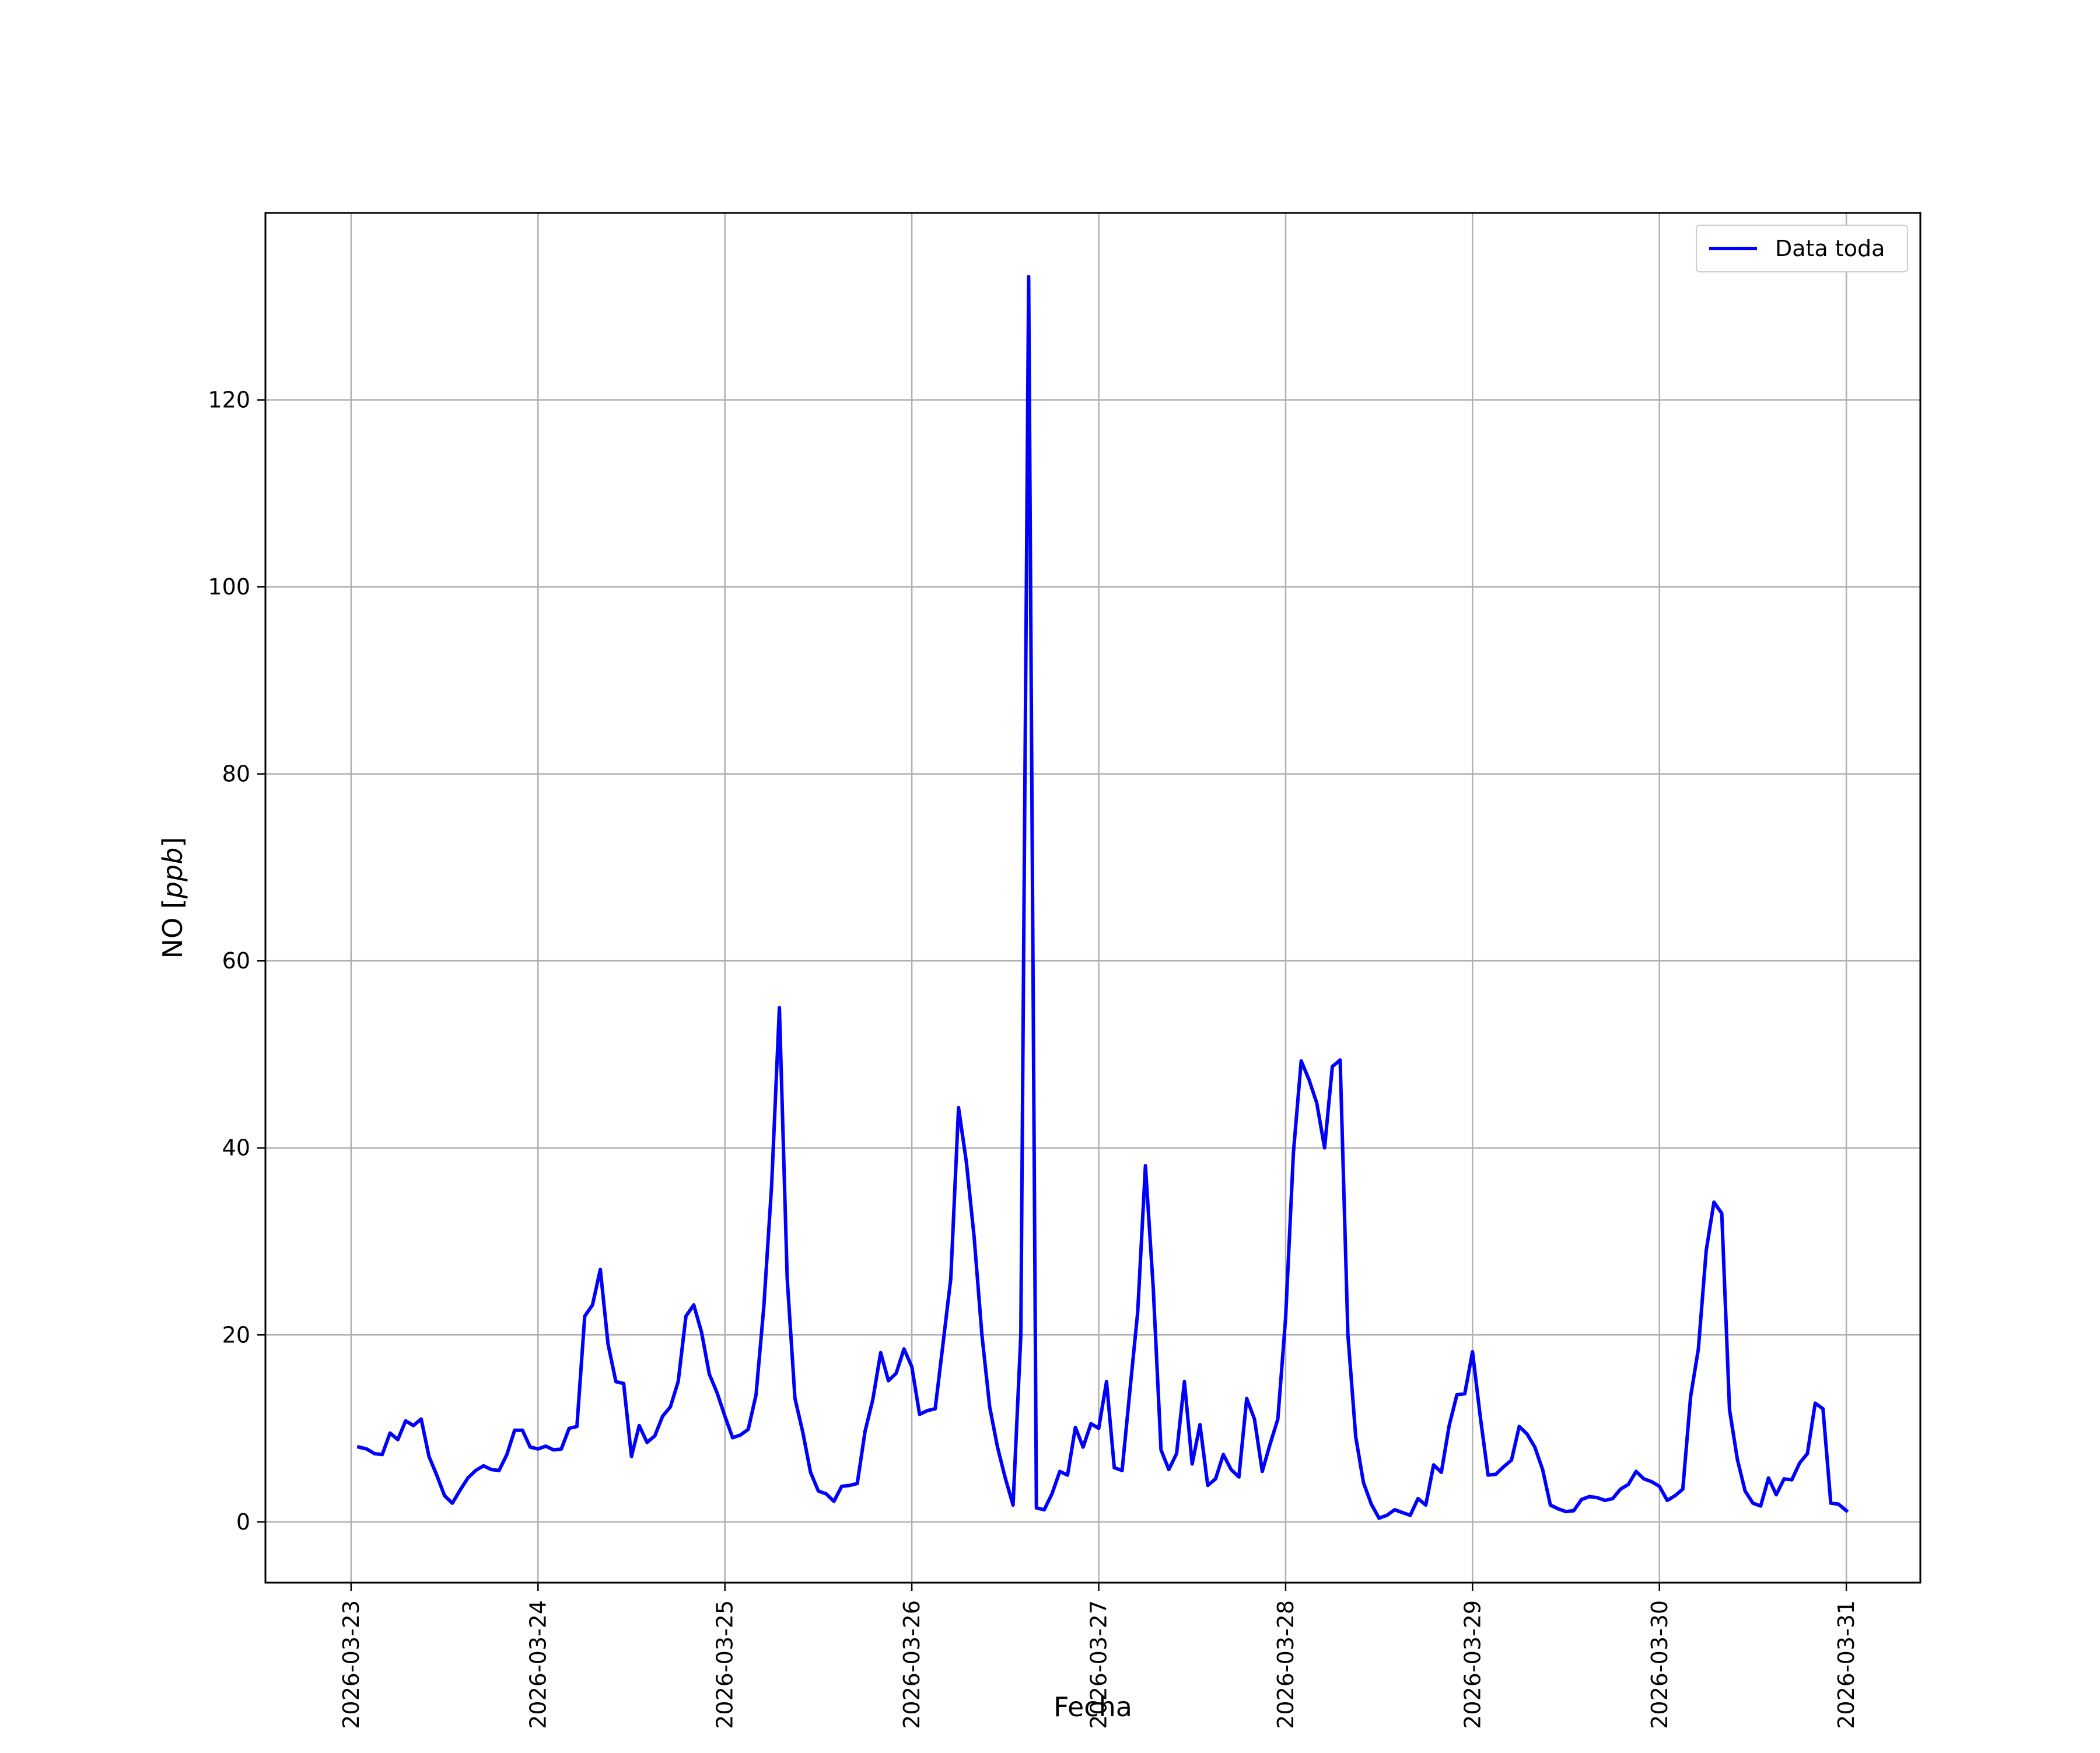 Image resolution: width=2100 pixels, height=1753 pixels. I want to click on y-tick-label: 100, so click(229, 587).